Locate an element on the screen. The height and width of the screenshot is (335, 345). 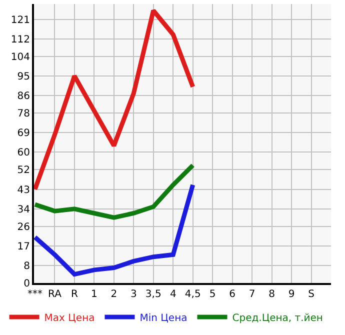
x-tick-label: 6 is located at coordinates (232, 294).